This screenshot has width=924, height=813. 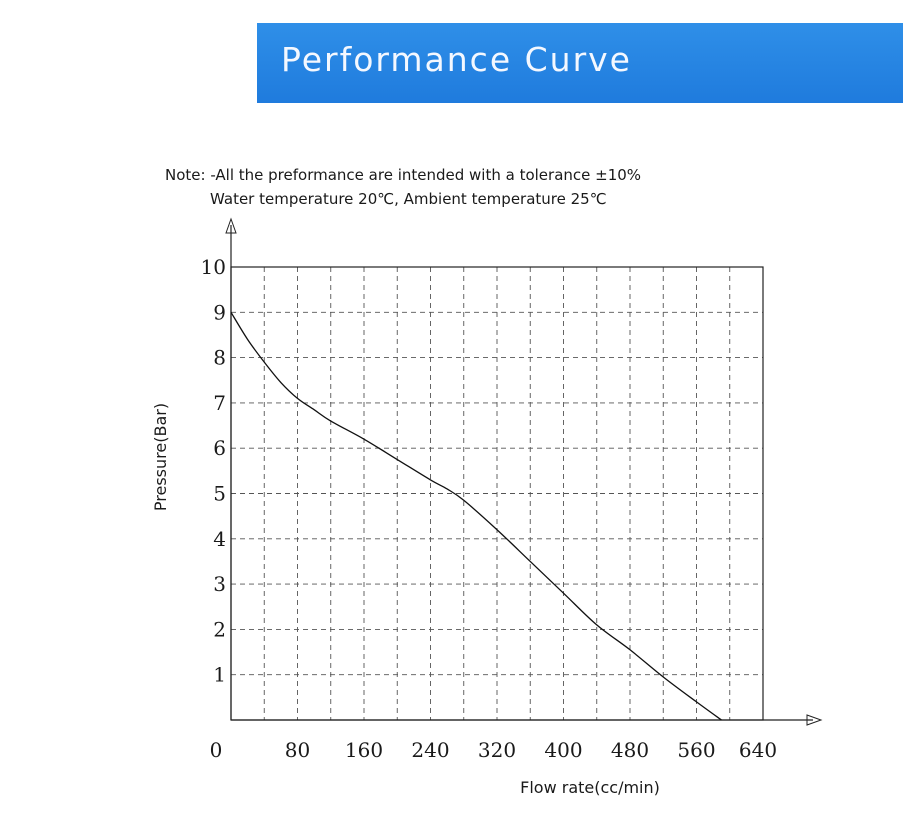 What do you see at coordinates (297, 750) in the screenshot?
I see `x-tick-label: 80` at bounding box center [297, 750].